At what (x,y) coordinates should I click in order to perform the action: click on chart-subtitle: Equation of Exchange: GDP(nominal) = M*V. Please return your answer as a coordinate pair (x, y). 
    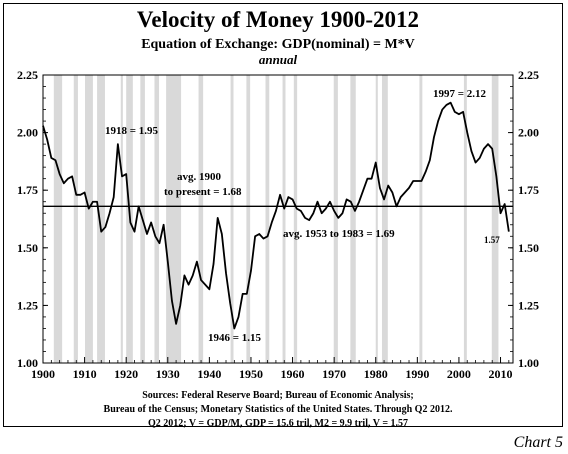
    Looking at the image, I should click on (278, 44).